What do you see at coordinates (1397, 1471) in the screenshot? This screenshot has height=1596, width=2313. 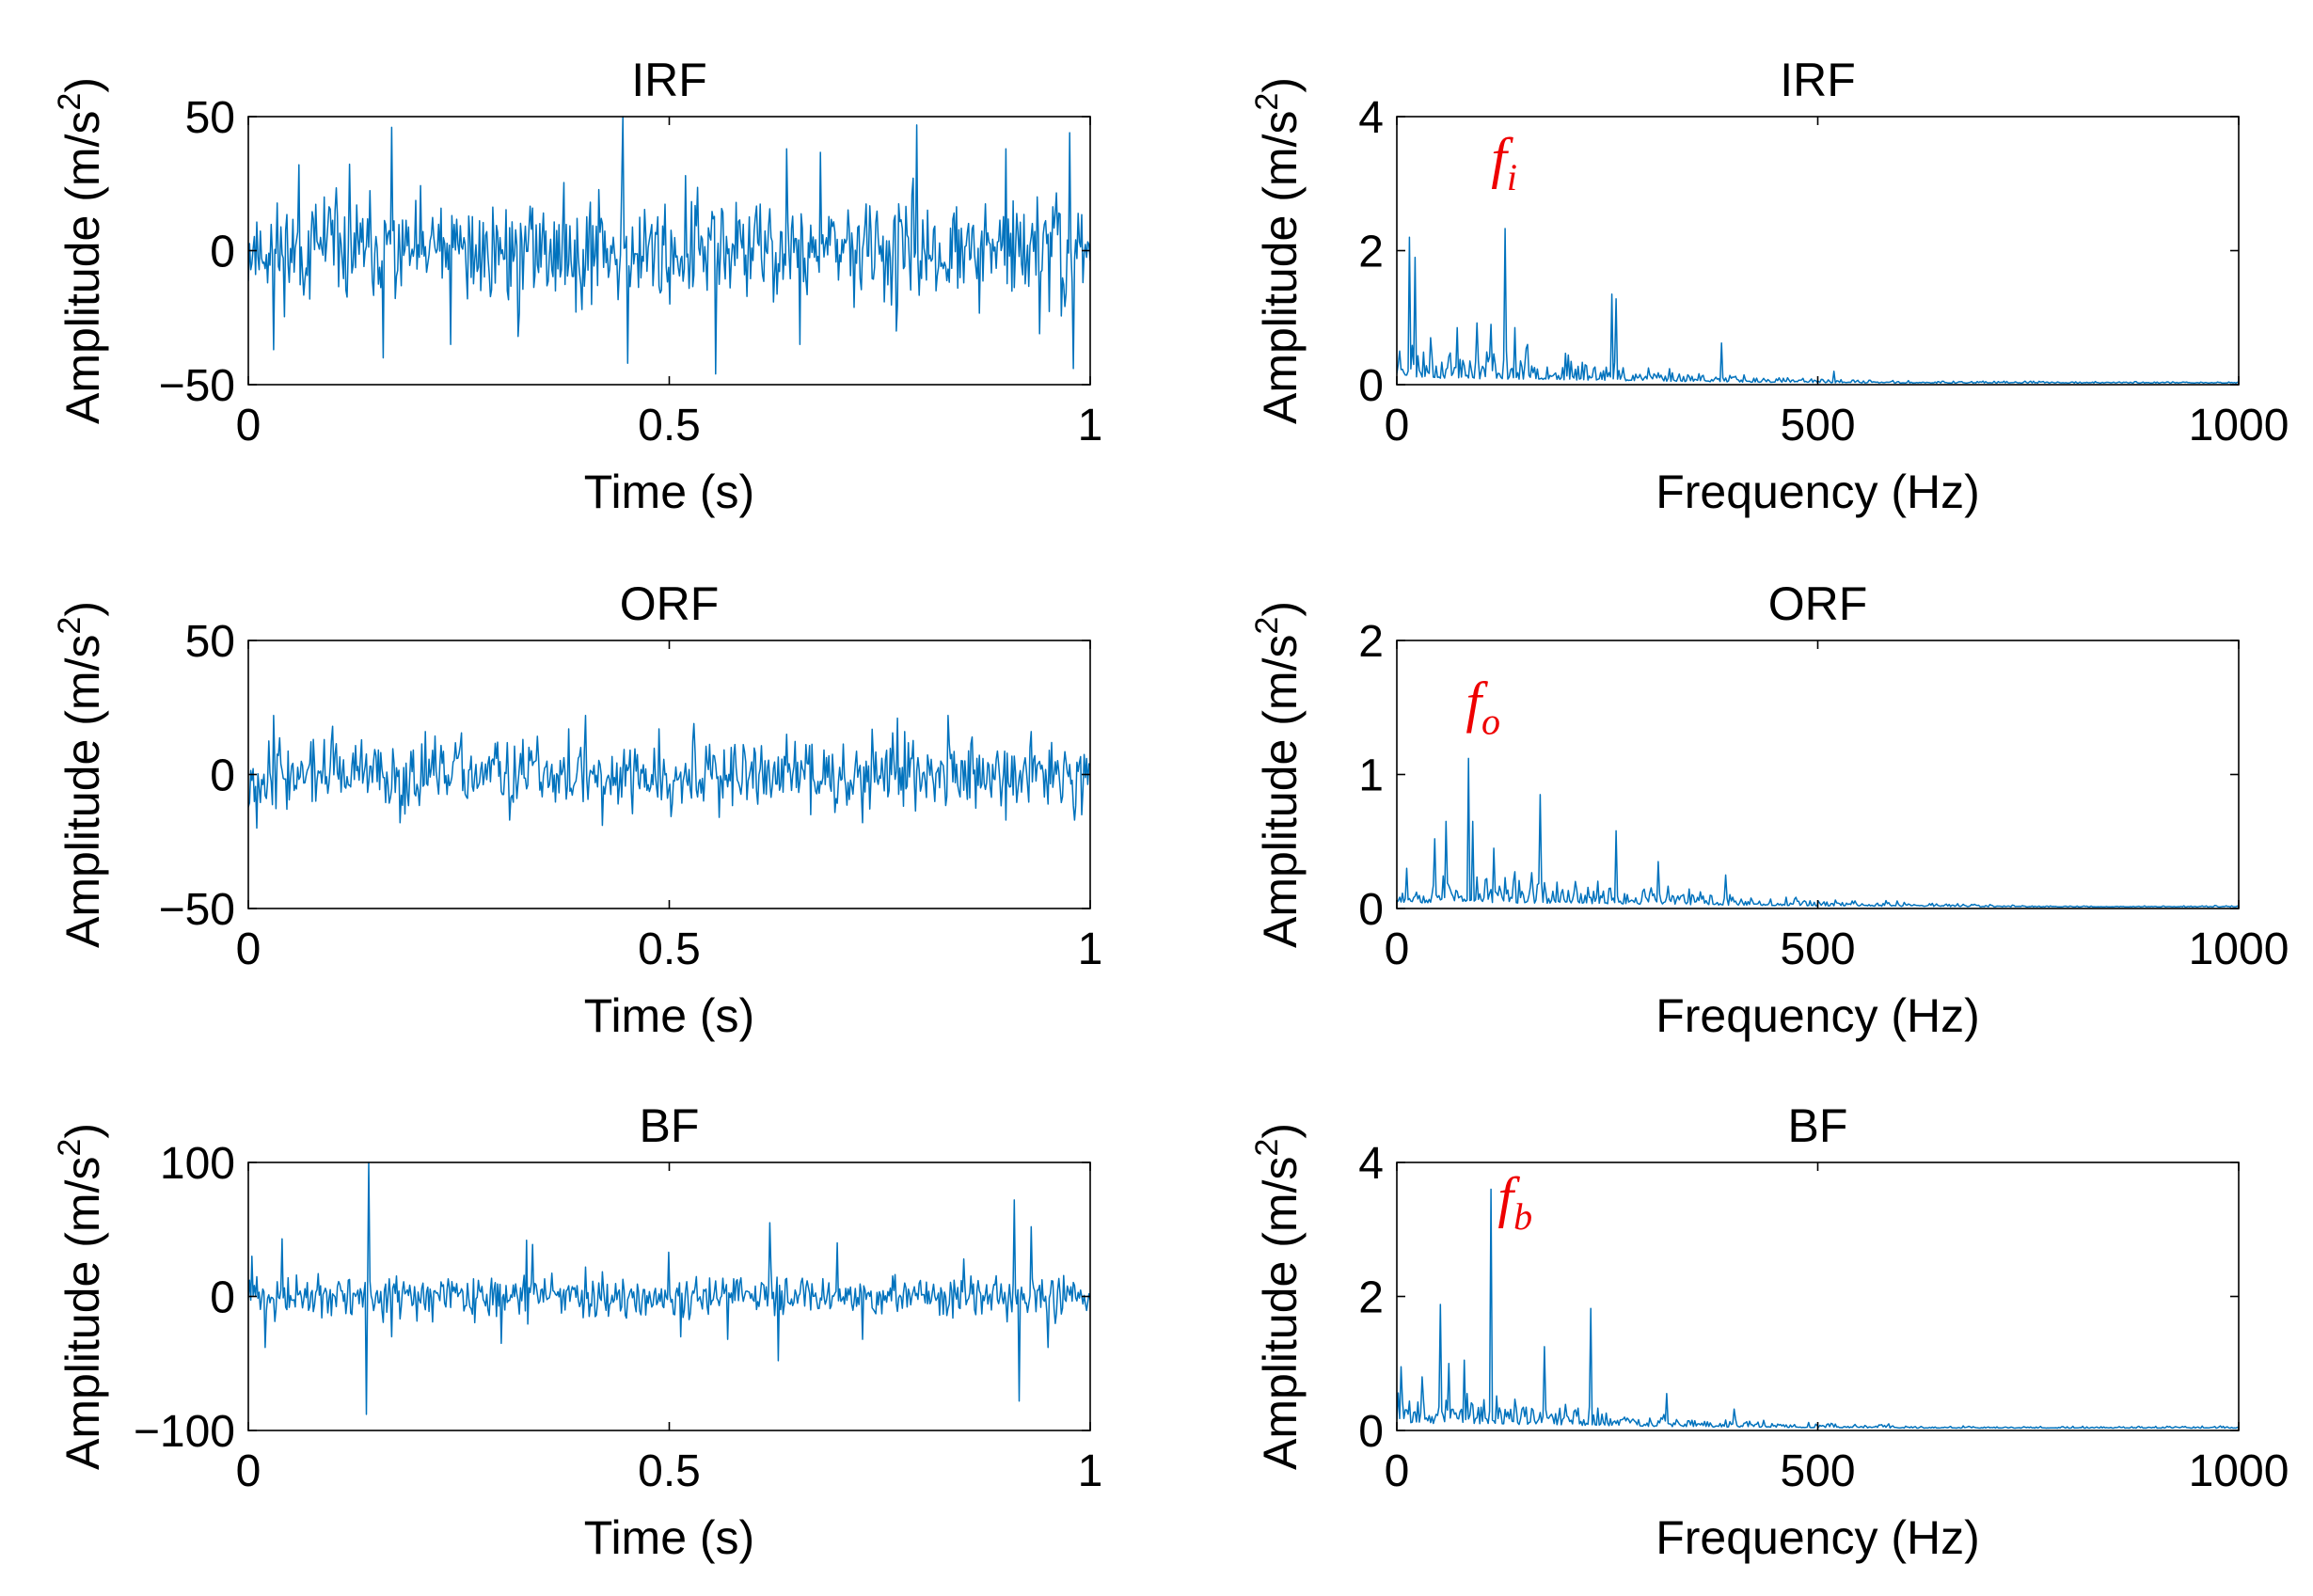 I see `bf-spectrum-xtick-label: 0` at bounding box center [1397, 1471].